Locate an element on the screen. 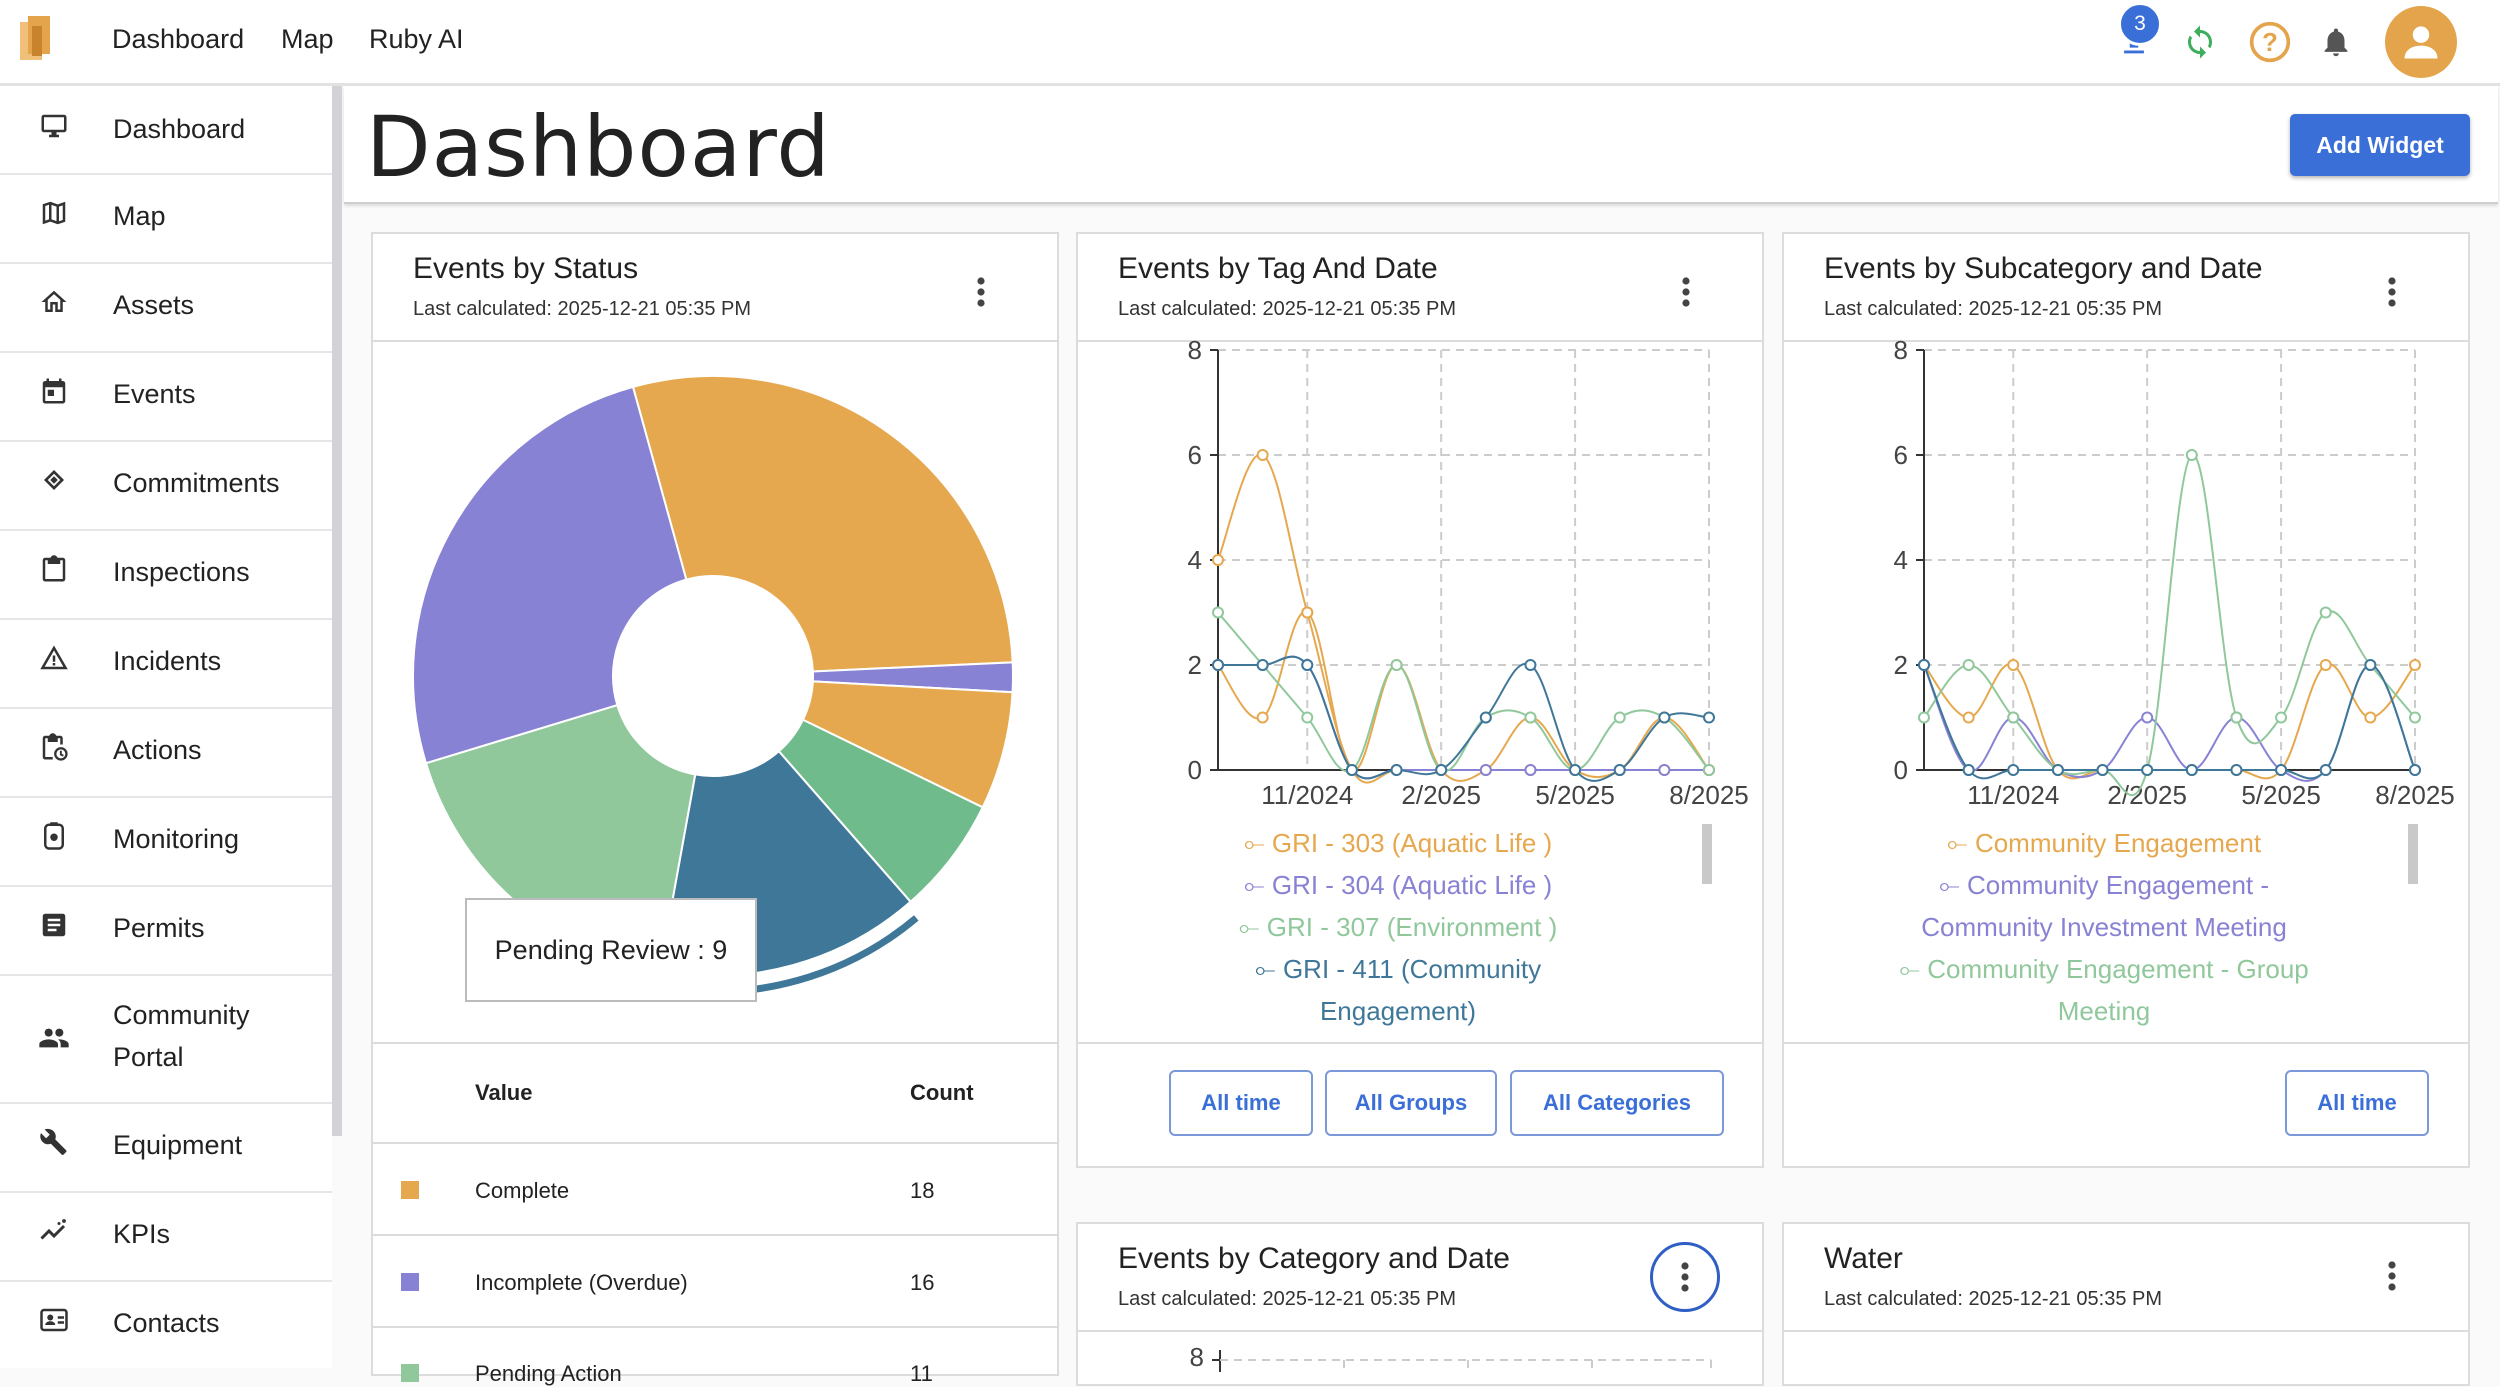  all-categories-button: All Categories is located at coordinates (1617, 1103).